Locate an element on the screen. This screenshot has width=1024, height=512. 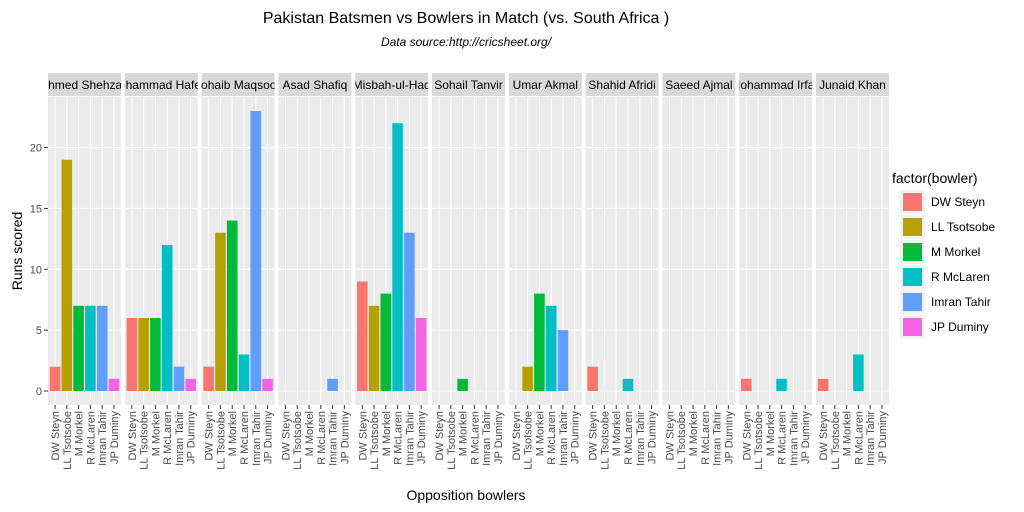
strip-label: Sohaib Maqsood is located at coordinates (238, 85).